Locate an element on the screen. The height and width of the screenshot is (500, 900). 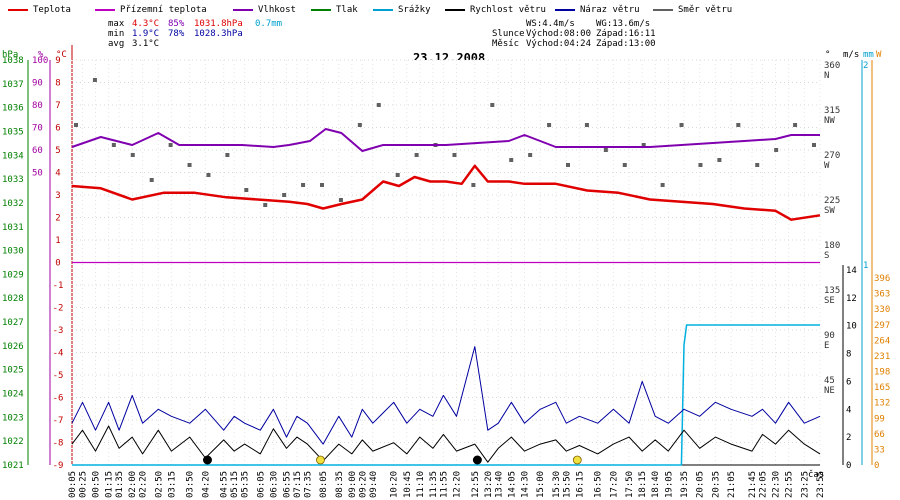
stats-max-humidity: 85% is located at coordinates (176, 24).